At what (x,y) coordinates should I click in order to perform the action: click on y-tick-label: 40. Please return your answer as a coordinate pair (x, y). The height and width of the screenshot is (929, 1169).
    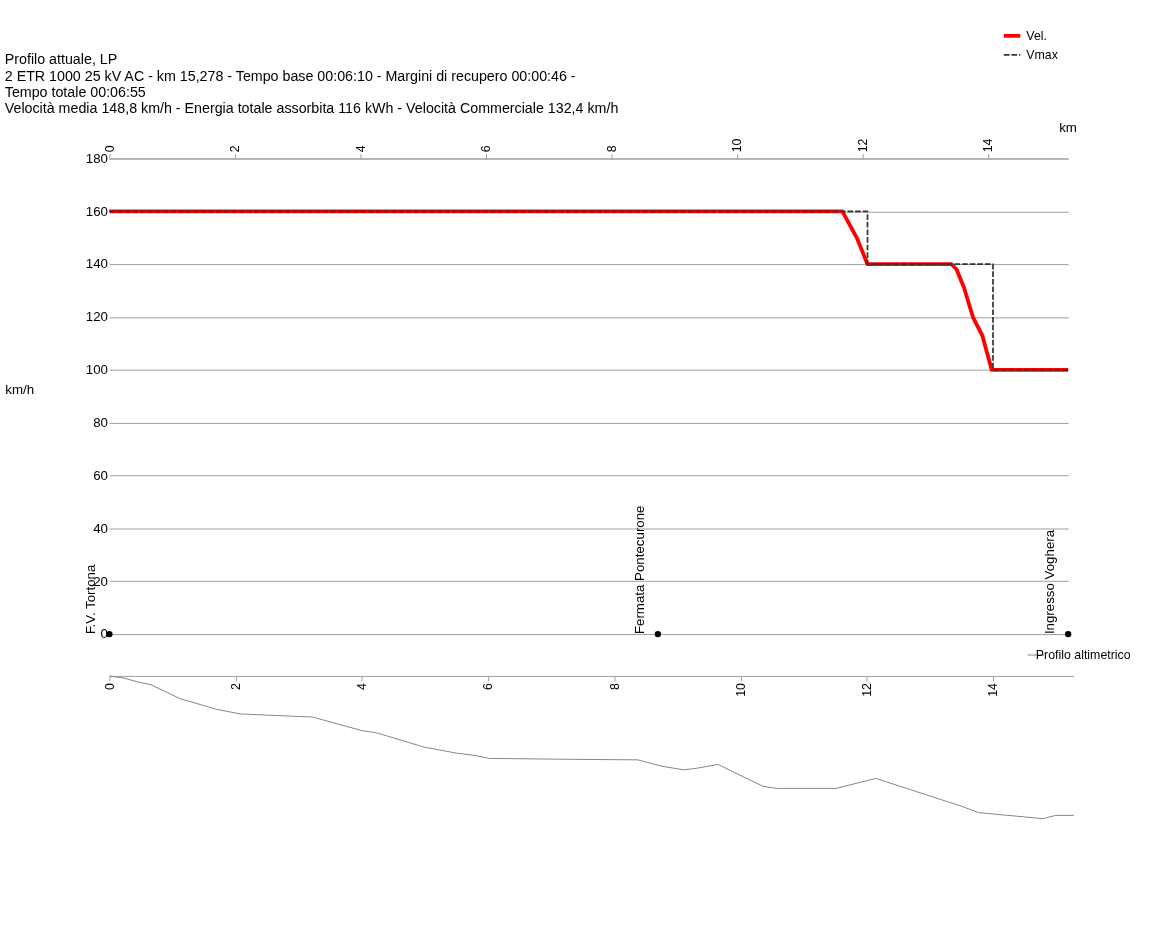
    Looking at the image, I should click on (100, 528).